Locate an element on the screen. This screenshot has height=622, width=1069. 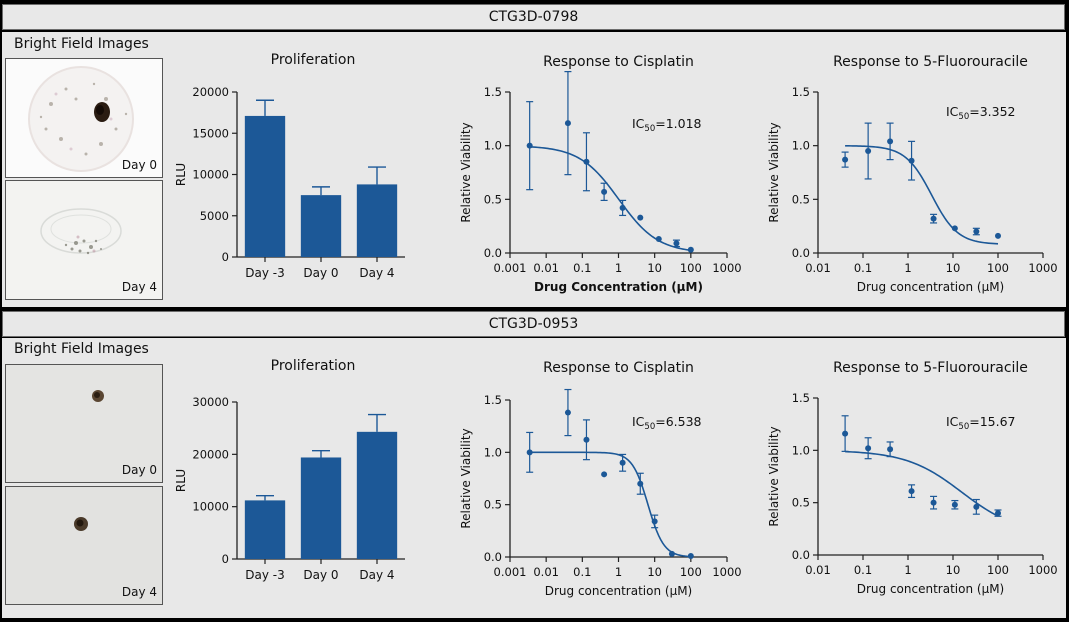
ic50-label: IC50=15.67 is located at coordinates (981, 423).